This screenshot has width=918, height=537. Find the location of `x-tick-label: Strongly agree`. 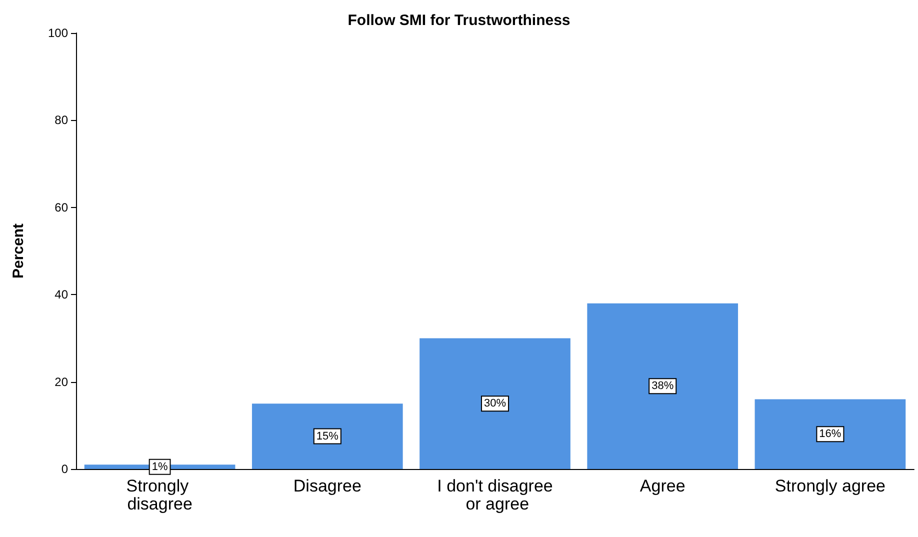

x-tick-label: Strongly agree is located at coordinates (830, 486).